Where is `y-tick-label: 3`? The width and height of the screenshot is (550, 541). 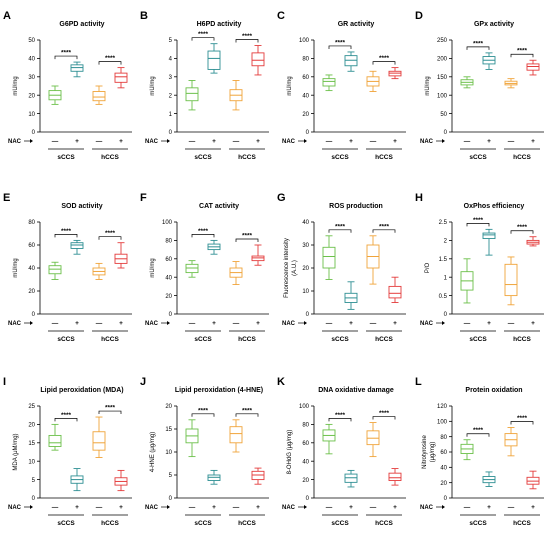
y-tick-label: 3 is located at coordinates (171, 78).